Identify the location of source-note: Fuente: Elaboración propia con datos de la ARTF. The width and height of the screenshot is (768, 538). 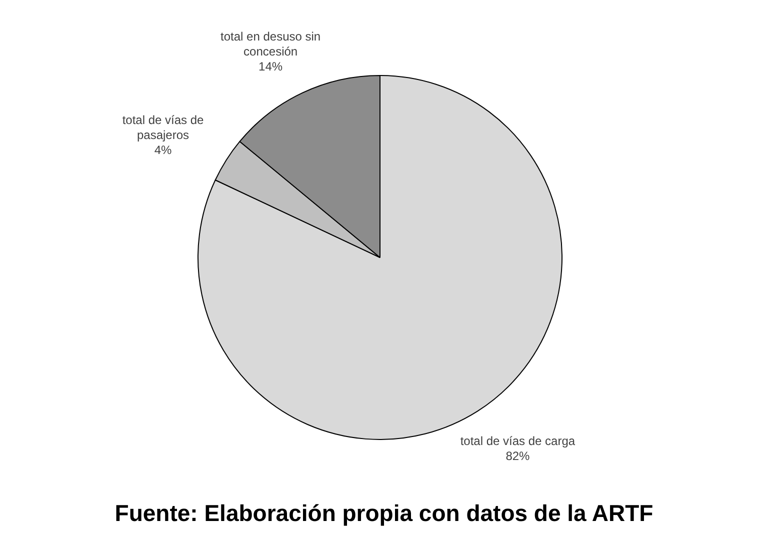
(384, 513).